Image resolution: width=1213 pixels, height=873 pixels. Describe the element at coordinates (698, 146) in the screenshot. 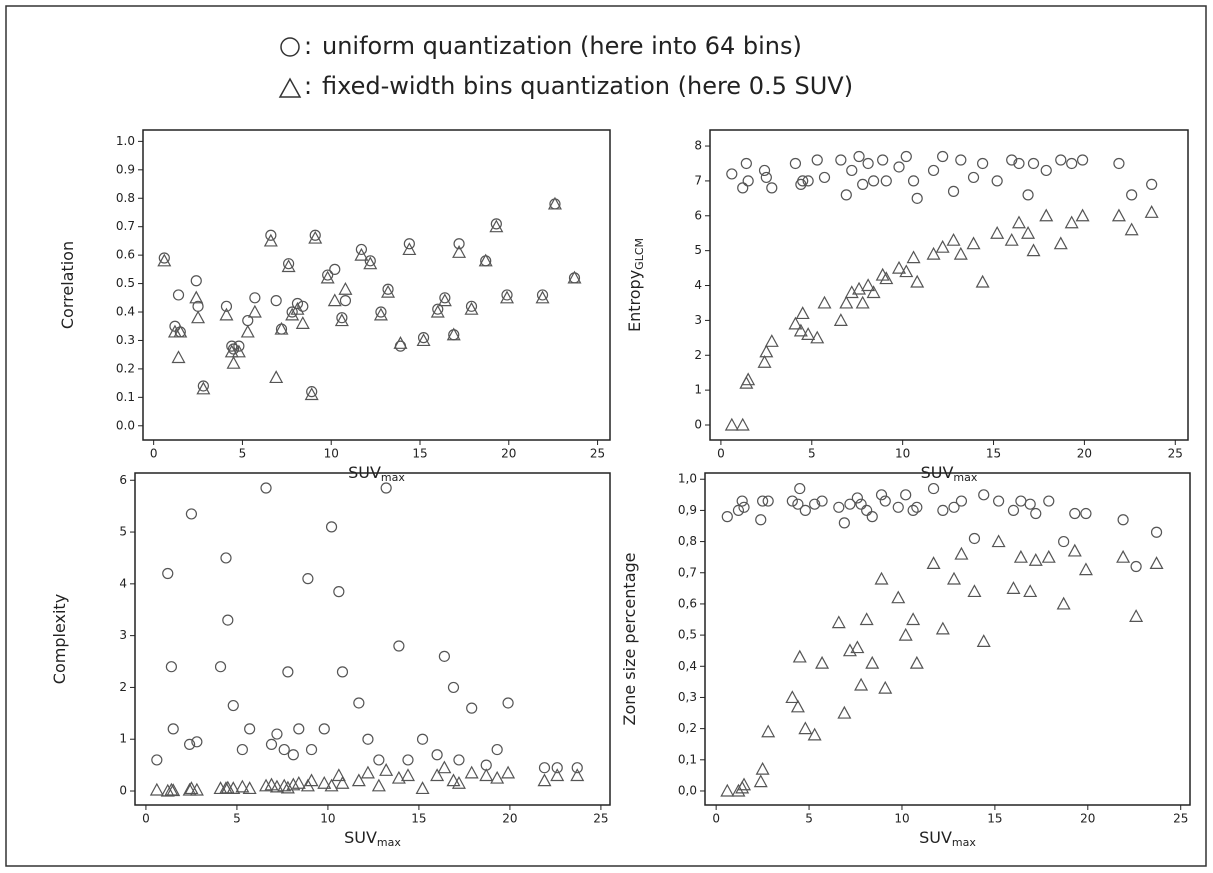

I see `y-tick-label: 8` at that location.